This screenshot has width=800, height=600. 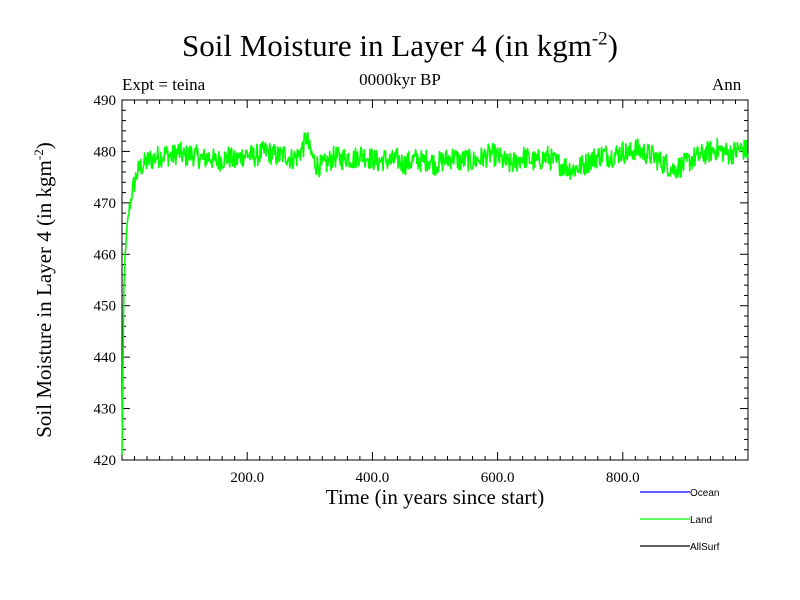 I want to click on x-tick-label: 400.0, so click(x=373, y=478).